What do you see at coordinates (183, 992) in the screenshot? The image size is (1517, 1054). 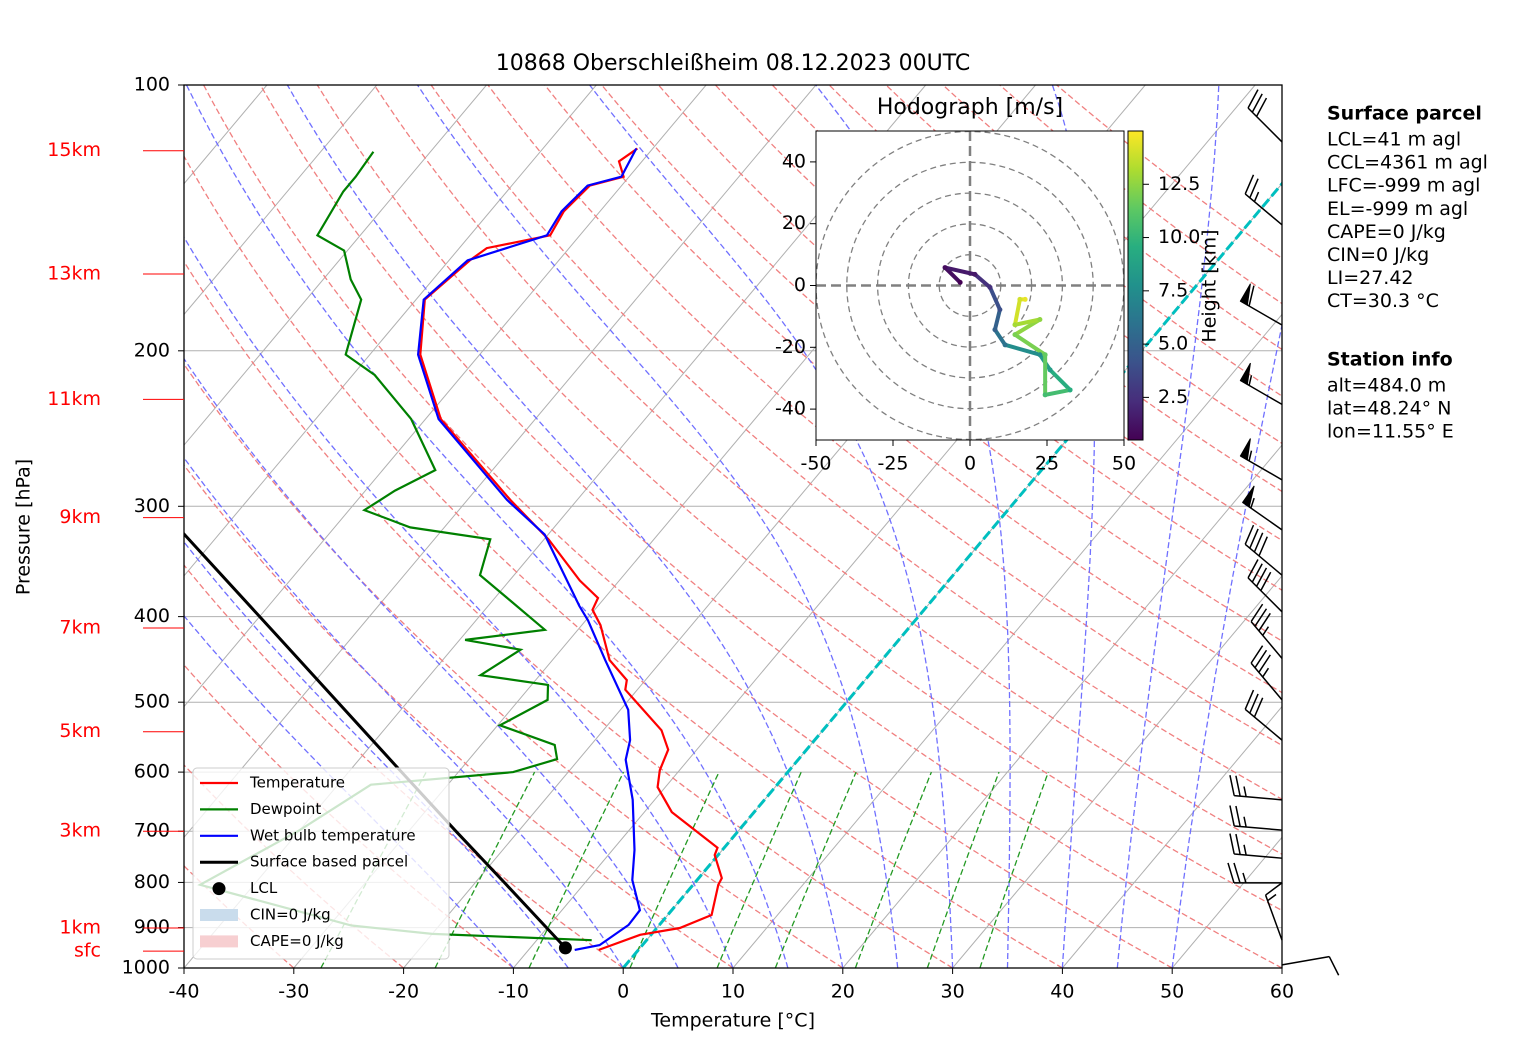 I see `x-tick-label: -40` at bounding box center [183, 992].